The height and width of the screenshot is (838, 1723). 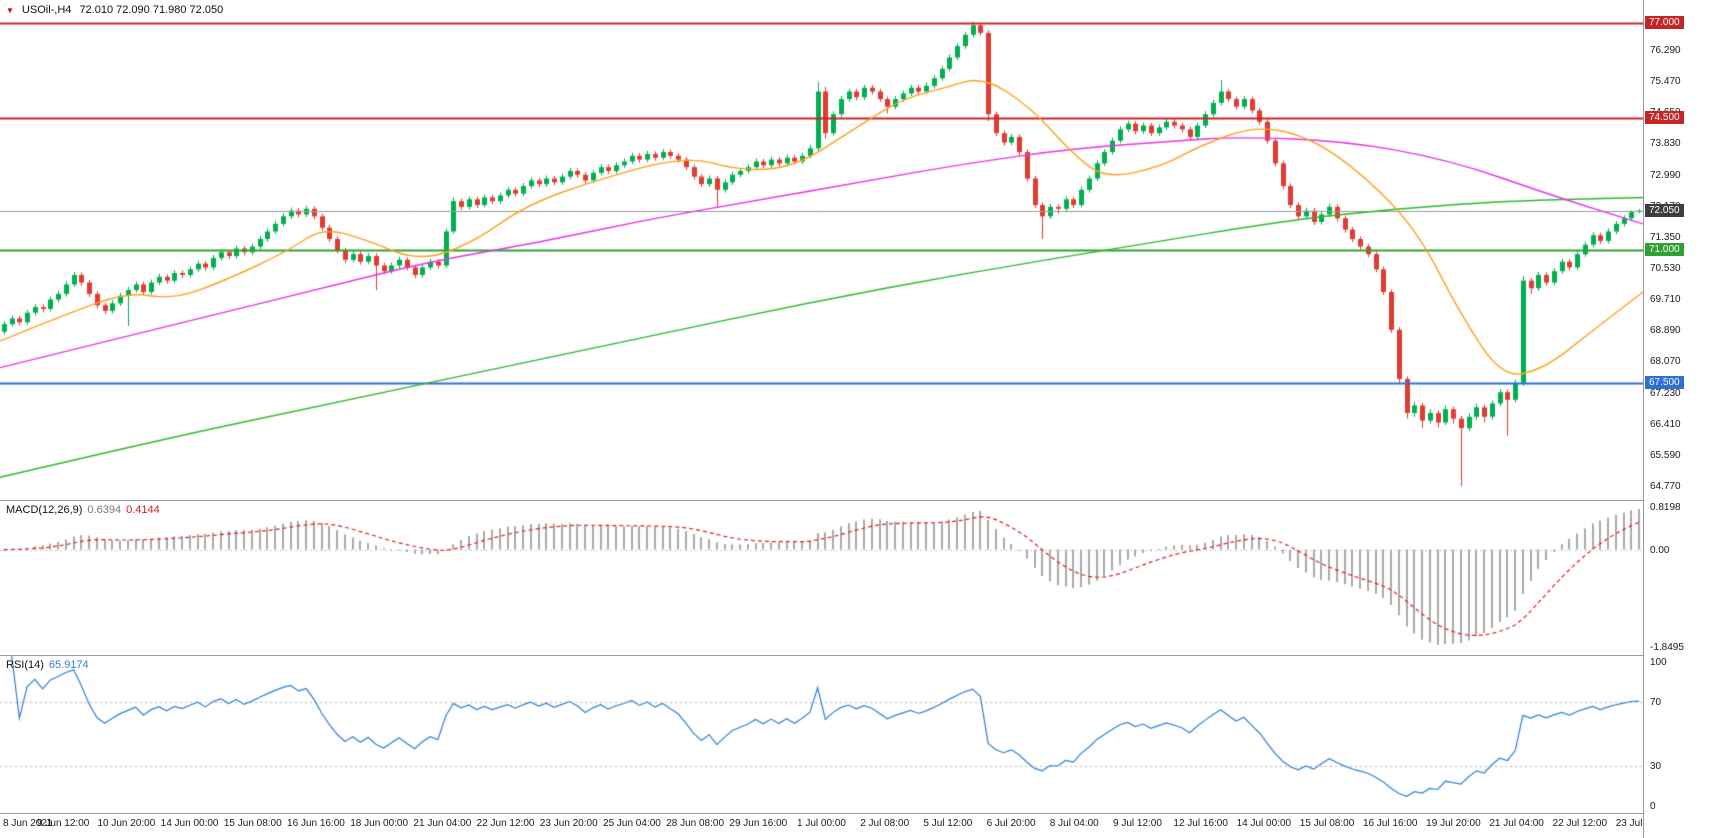 I want to click on time-label: 18 Jun 00:00, so click(x=379, y=823).